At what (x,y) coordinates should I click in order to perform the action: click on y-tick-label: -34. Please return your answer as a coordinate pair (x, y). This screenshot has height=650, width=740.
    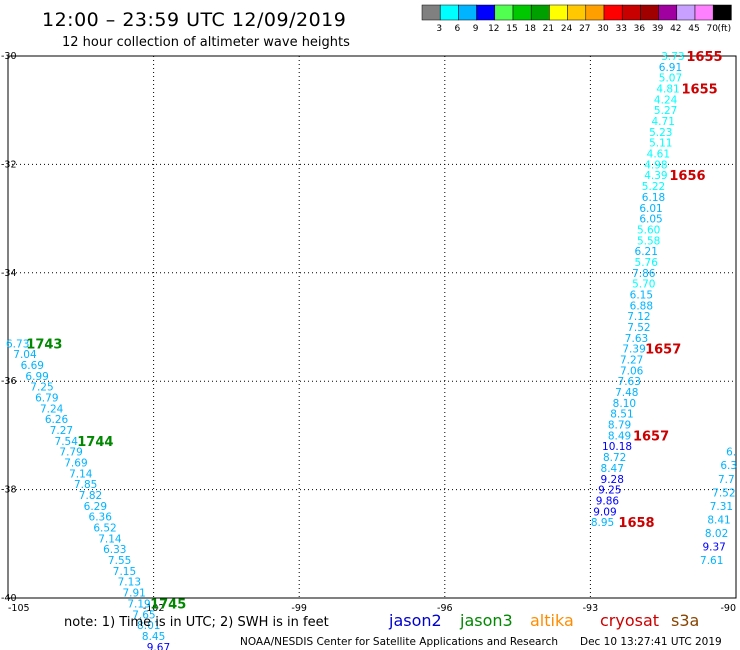
    Looking at the image, I should click on (9, 273).